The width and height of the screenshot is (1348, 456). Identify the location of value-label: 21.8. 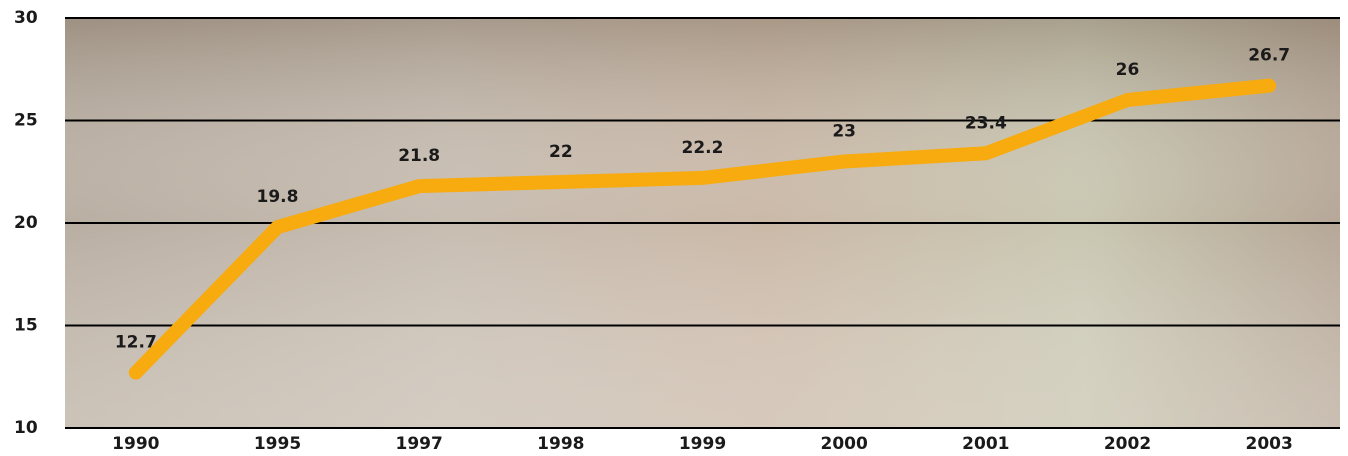
(419, 156).